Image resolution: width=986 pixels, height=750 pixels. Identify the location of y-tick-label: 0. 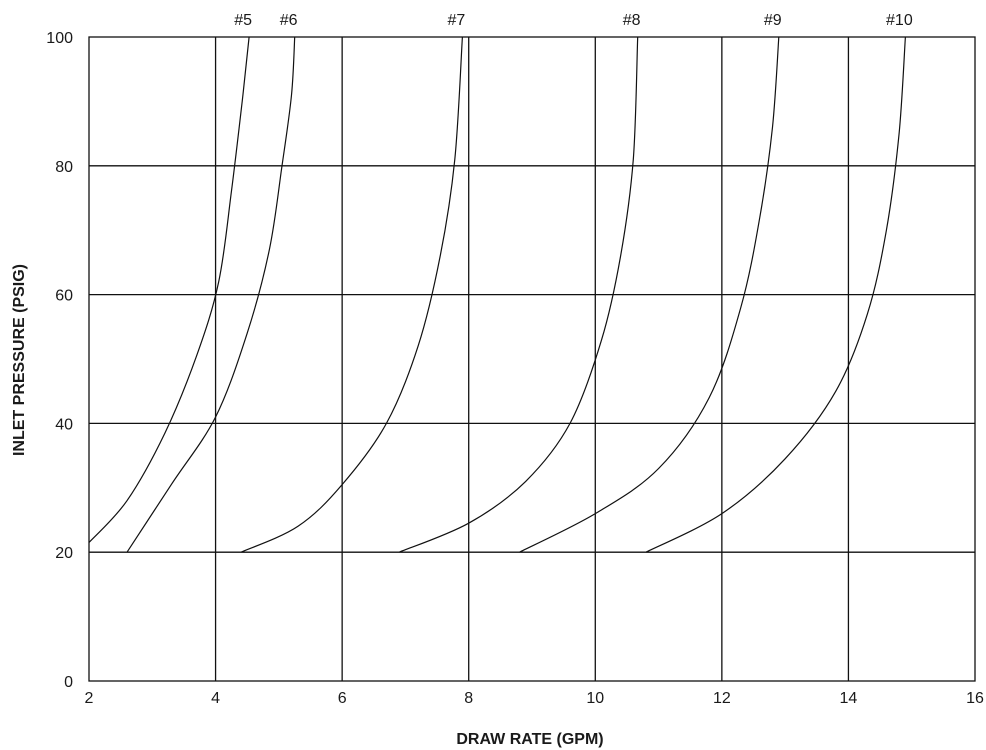
(68, 682).